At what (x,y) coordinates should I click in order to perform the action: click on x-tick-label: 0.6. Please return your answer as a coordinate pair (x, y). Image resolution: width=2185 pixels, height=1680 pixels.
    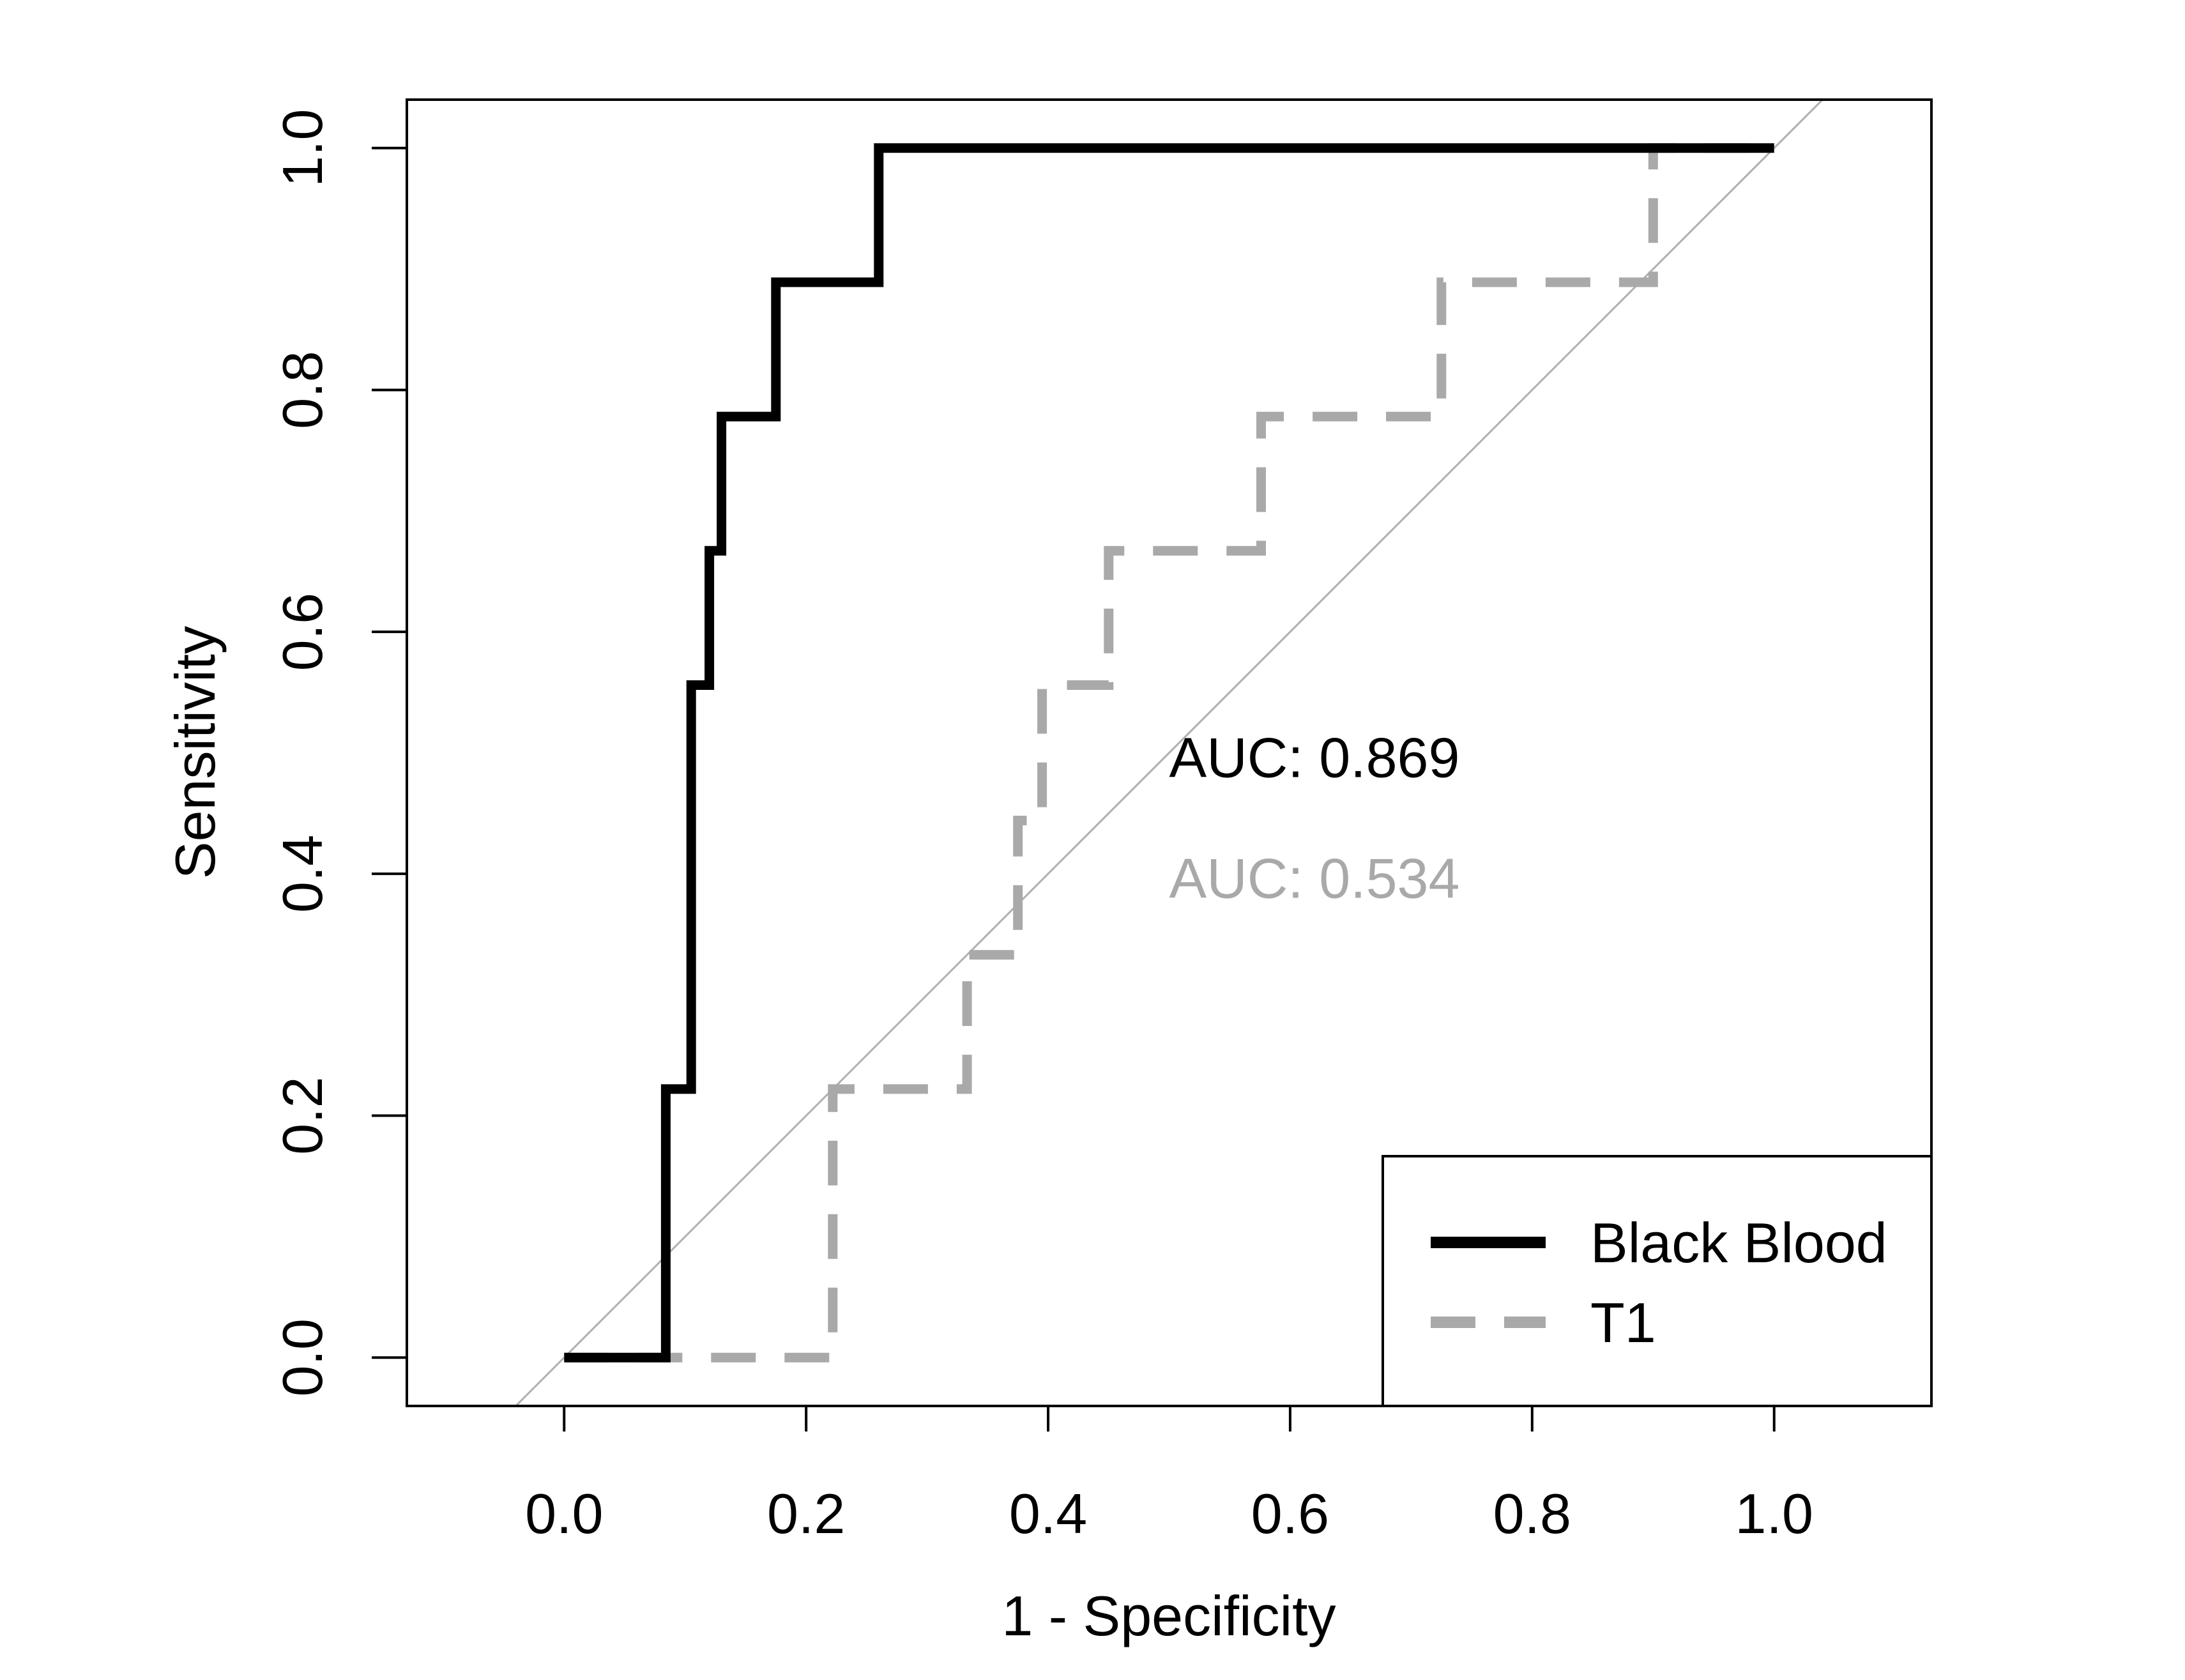
    Looking at the image, I should click on (1290, 1513).